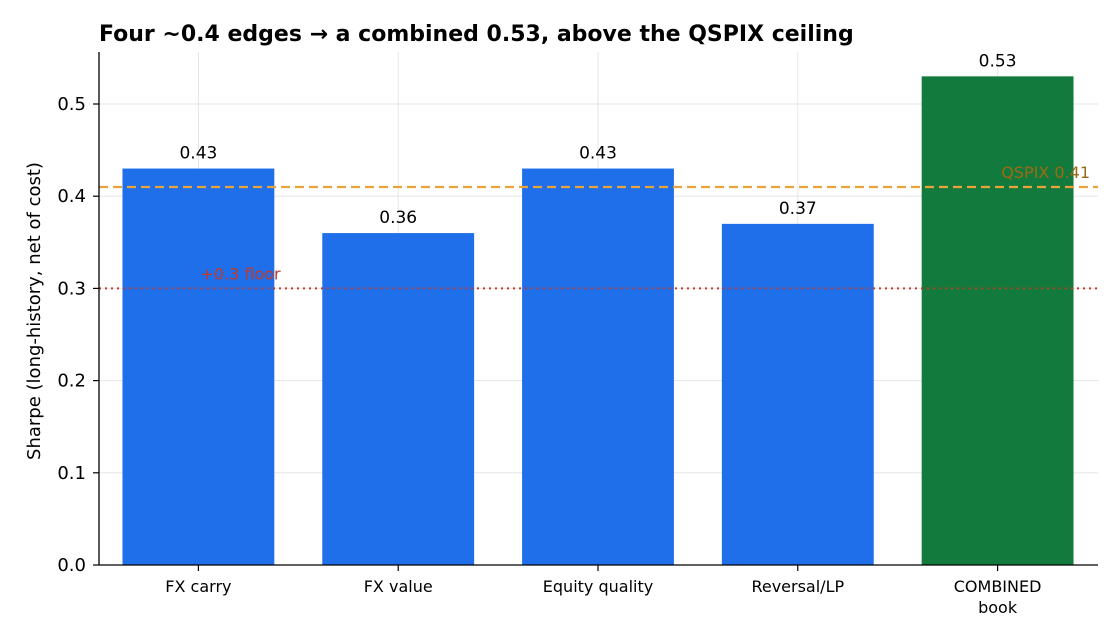  I want to click on y-tick-label: 0.0, so click(71, 565).